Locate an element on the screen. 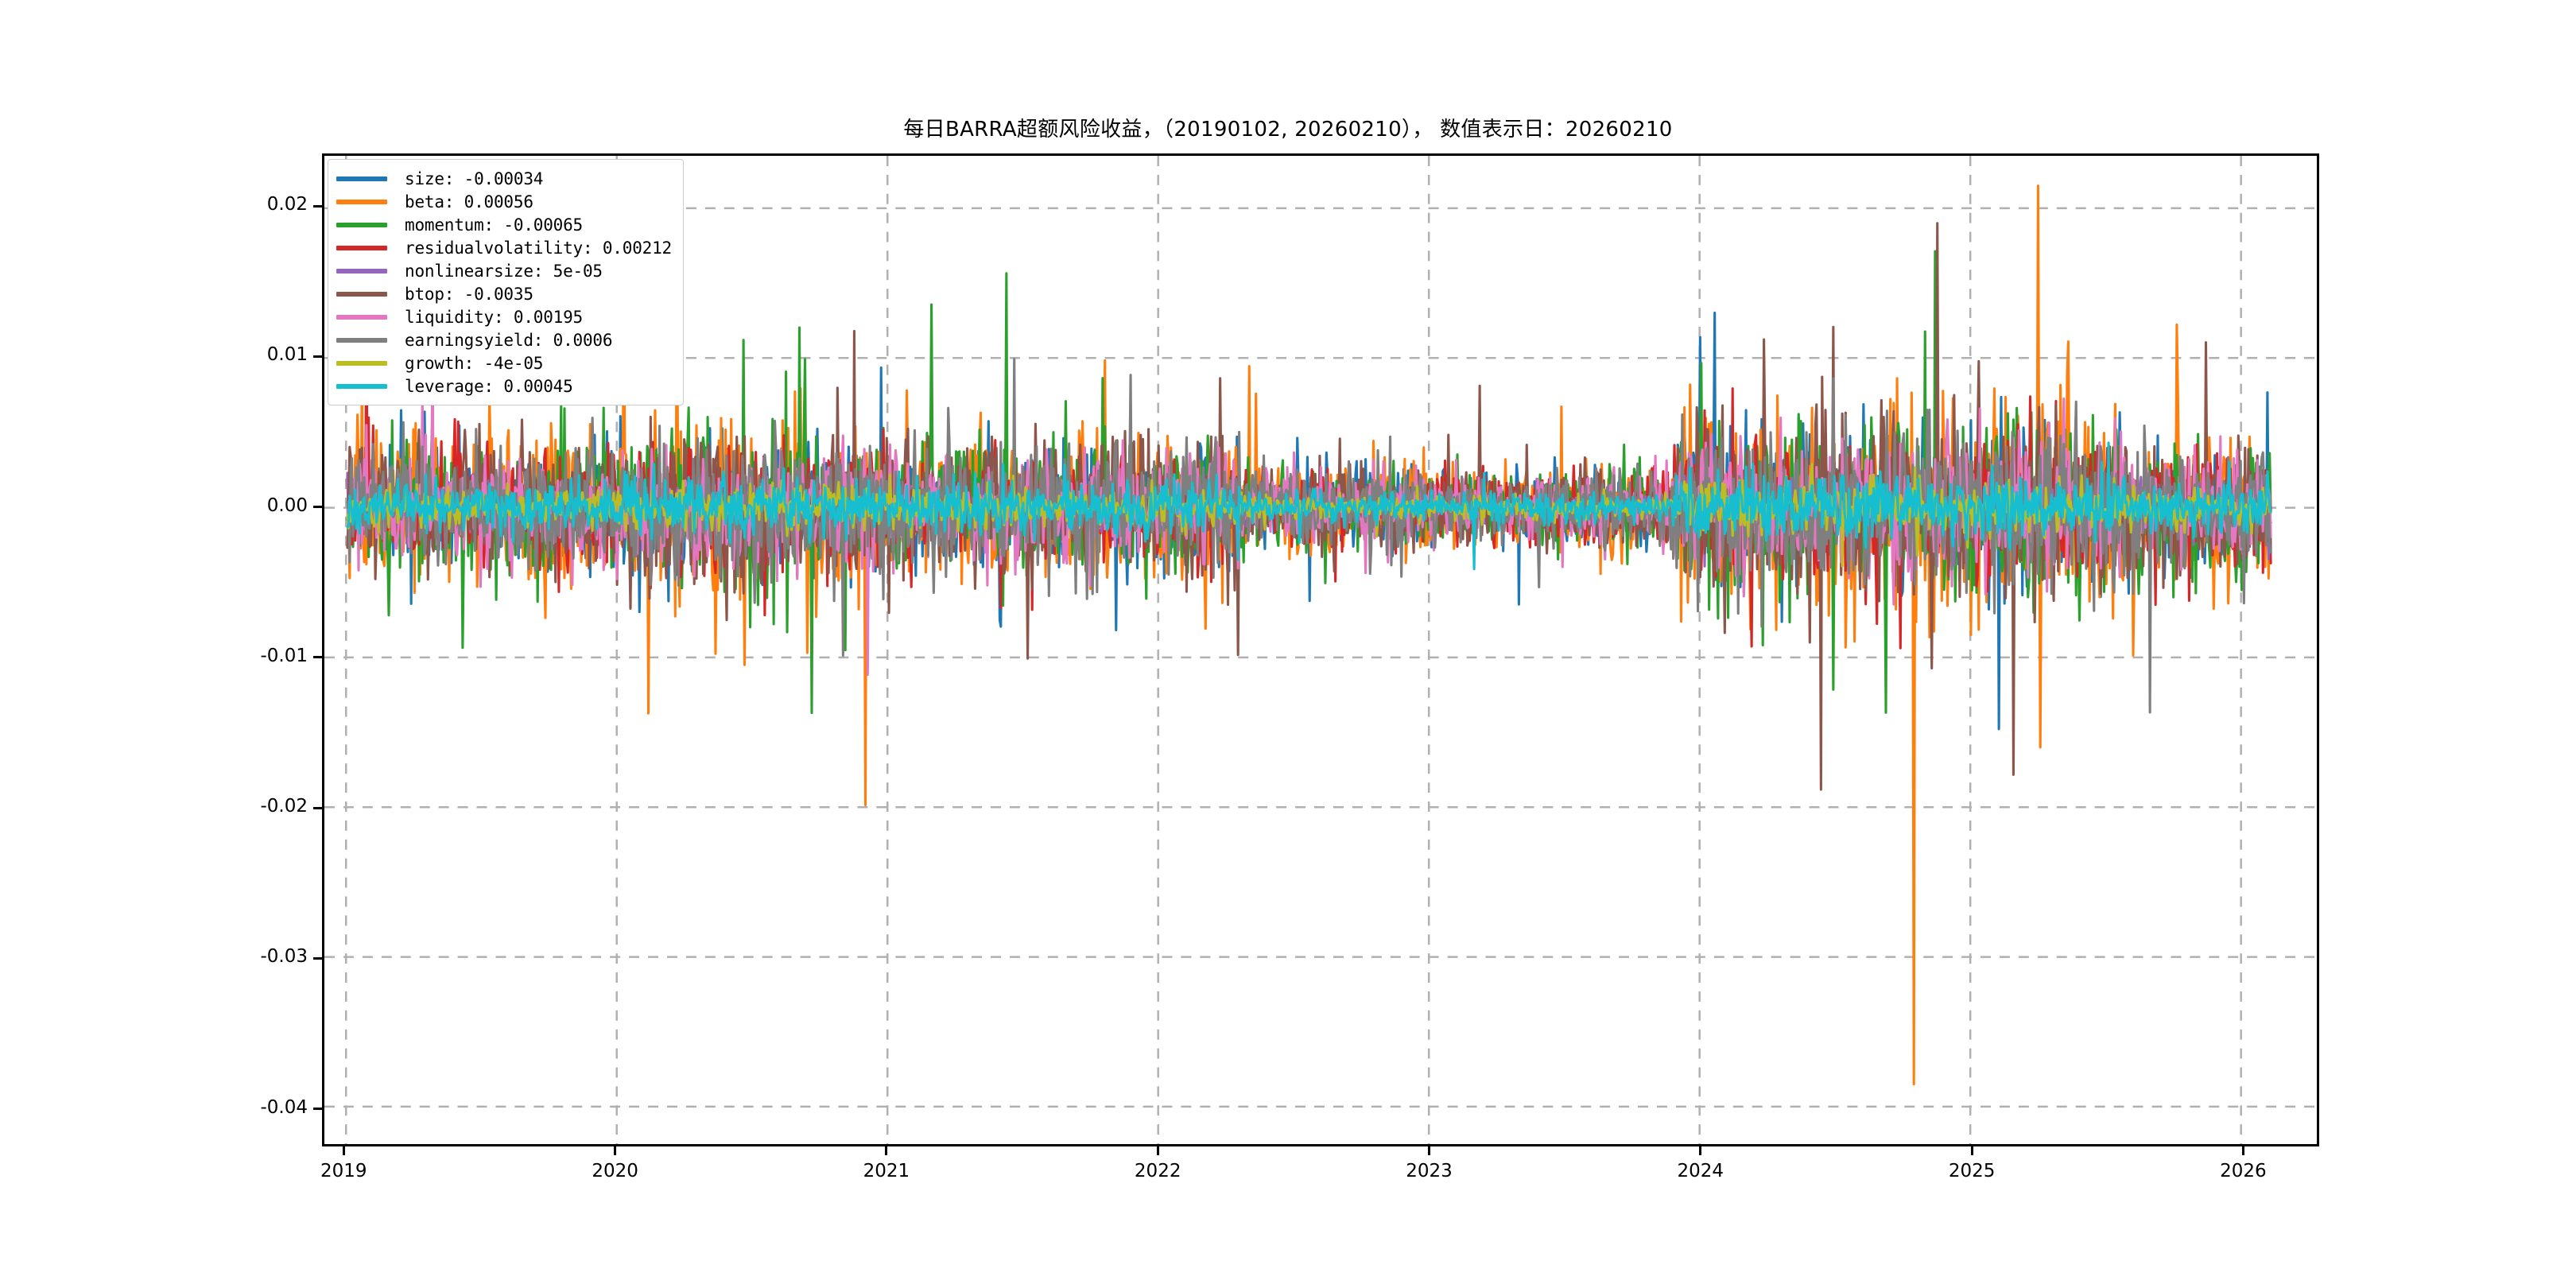 Image resolution: width=2576 pixels, height=1288 pixels. legend-item-label: beta: 0.00056 is located at coordinates (469, 202).